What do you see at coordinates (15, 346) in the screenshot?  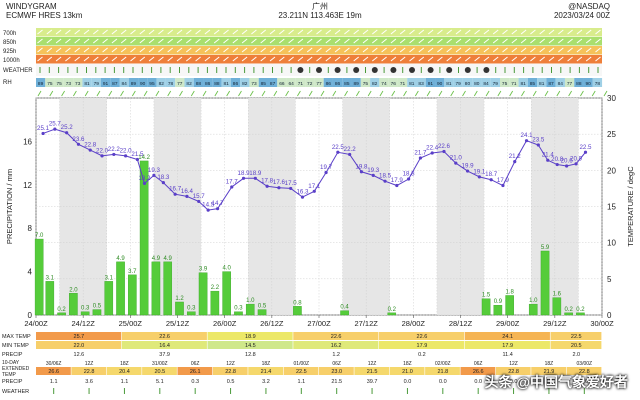 I see `min-temp-label: MIN TEMP` at bounding box center [15, 346].